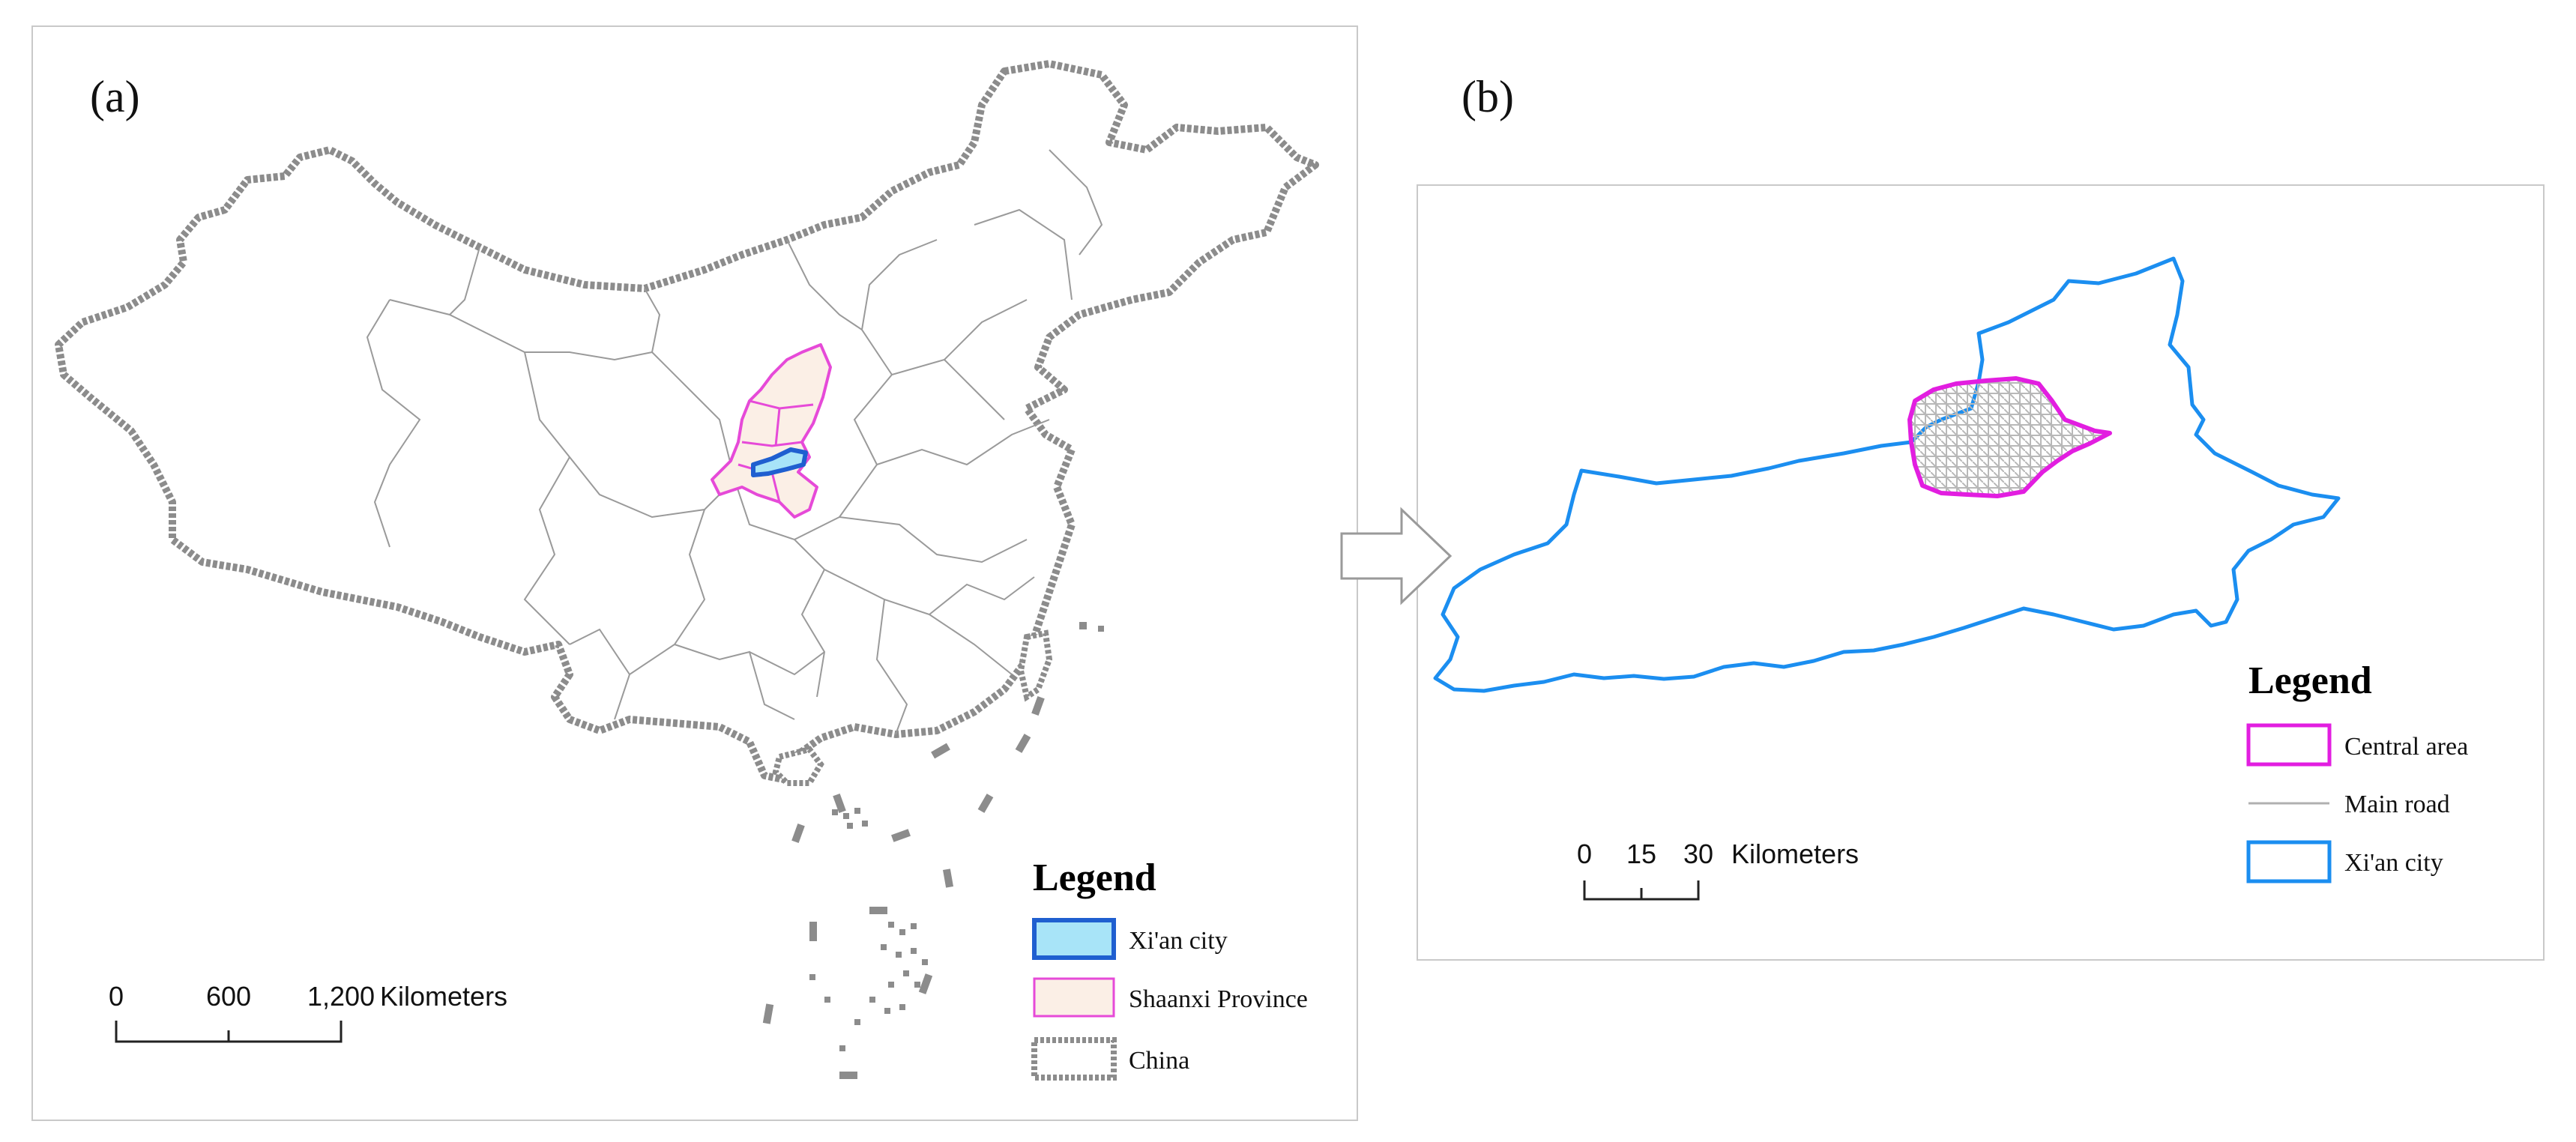 This screenshot has width=2576, height=1142. What do you see at coordinates (2310, 680) in the screenshot?
I see `panel-b-legend-title: Legend` at bounding box center [2310, 680].